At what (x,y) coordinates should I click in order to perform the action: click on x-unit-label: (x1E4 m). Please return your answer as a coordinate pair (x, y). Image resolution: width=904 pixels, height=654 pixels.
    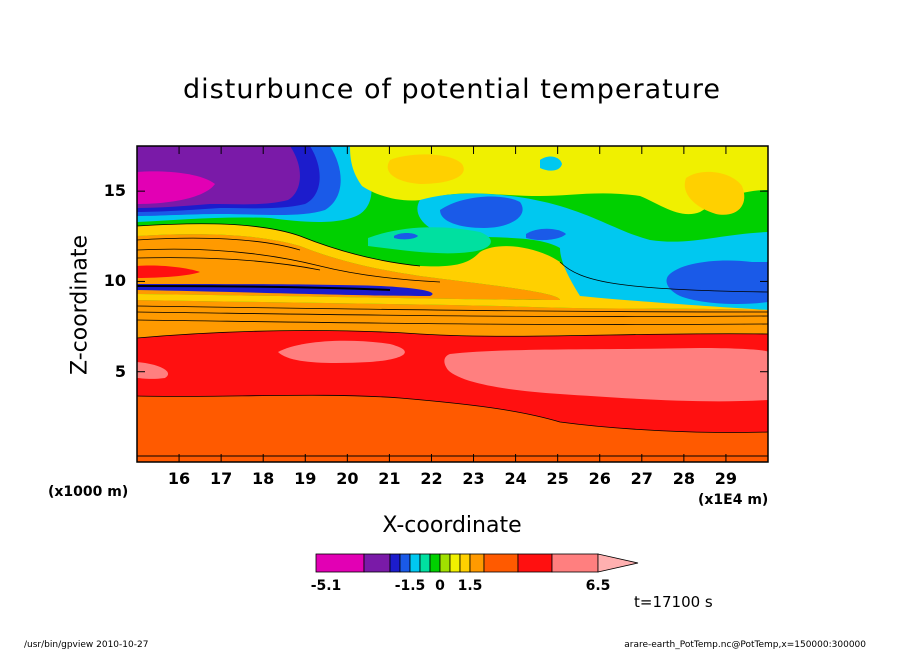
    Looking at the image, I should click on (733, 500).